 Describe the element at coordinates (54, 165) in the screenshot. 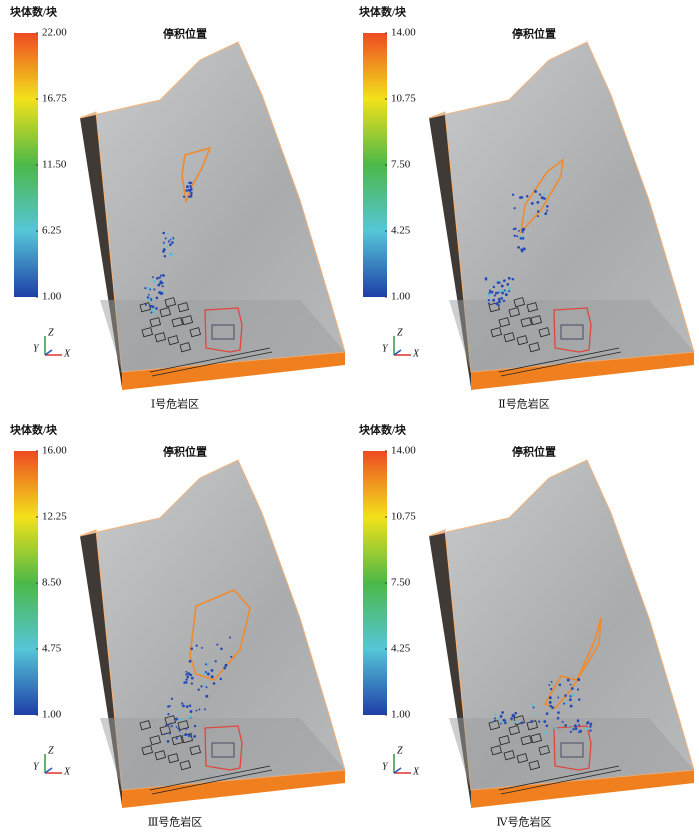

I see `colorbar-tick-label: 11.50` at that location.